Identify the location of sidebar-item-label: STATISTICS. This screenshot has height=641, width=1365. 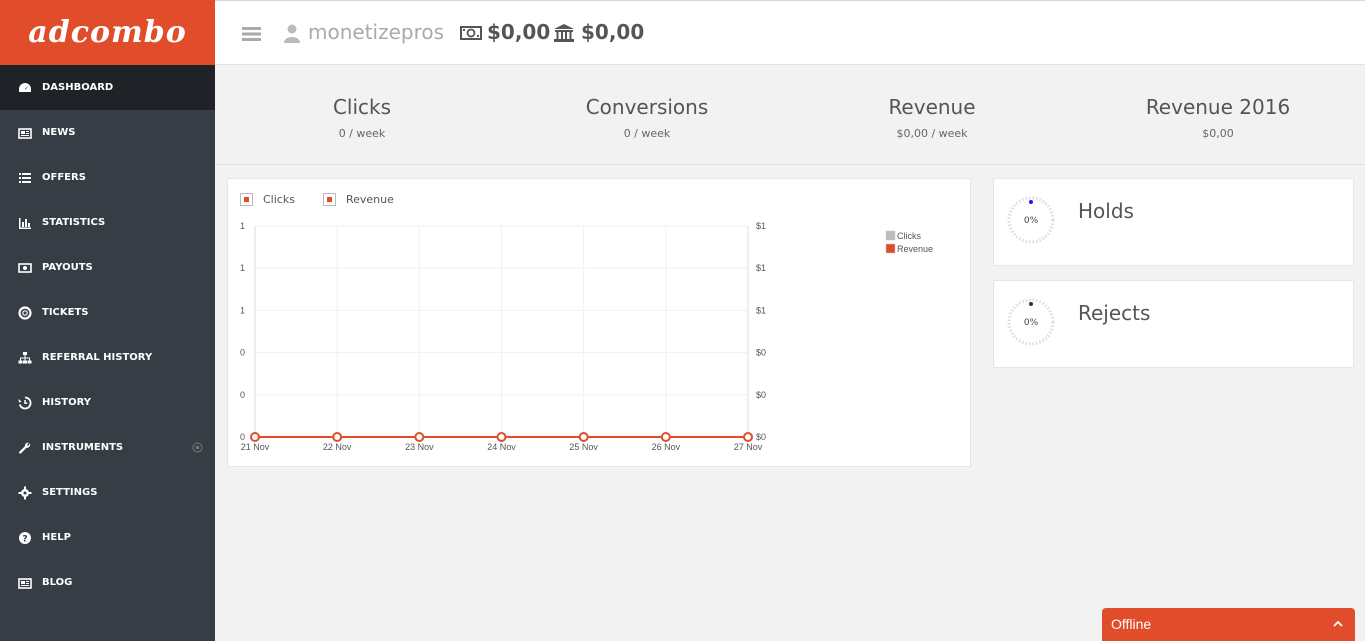
(74, 222).